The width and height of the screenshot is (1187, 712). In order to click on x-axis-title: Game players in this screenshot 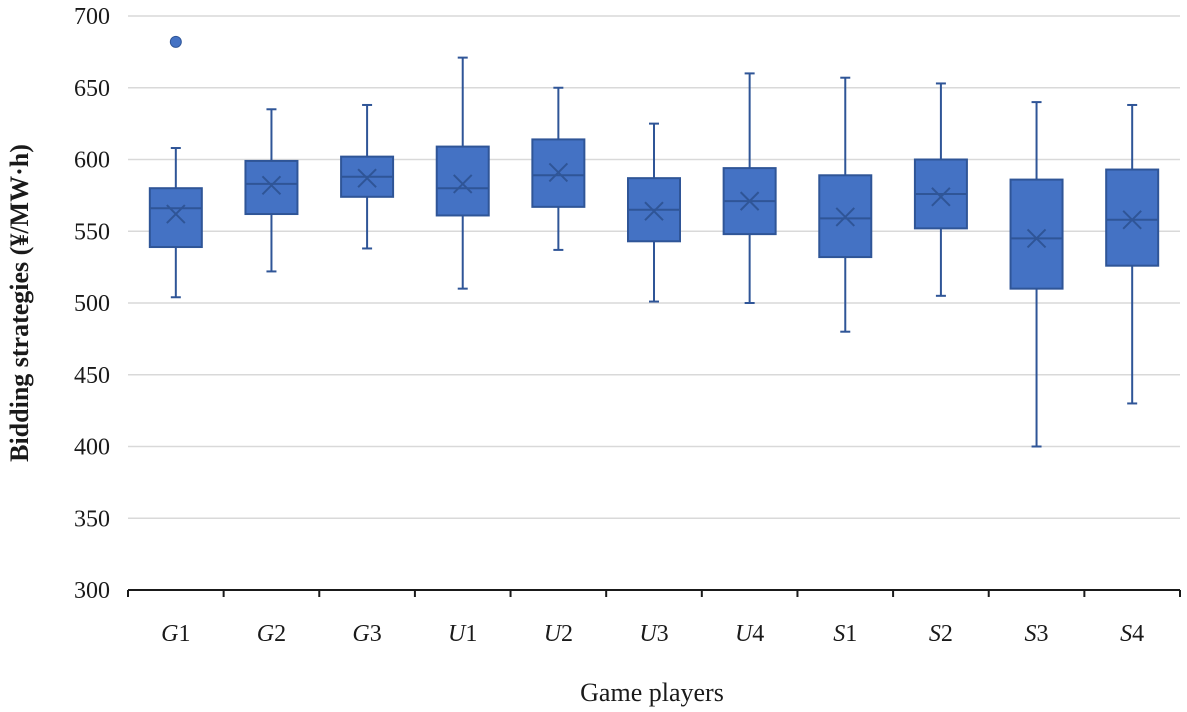, I will do `click(652, 692)`.